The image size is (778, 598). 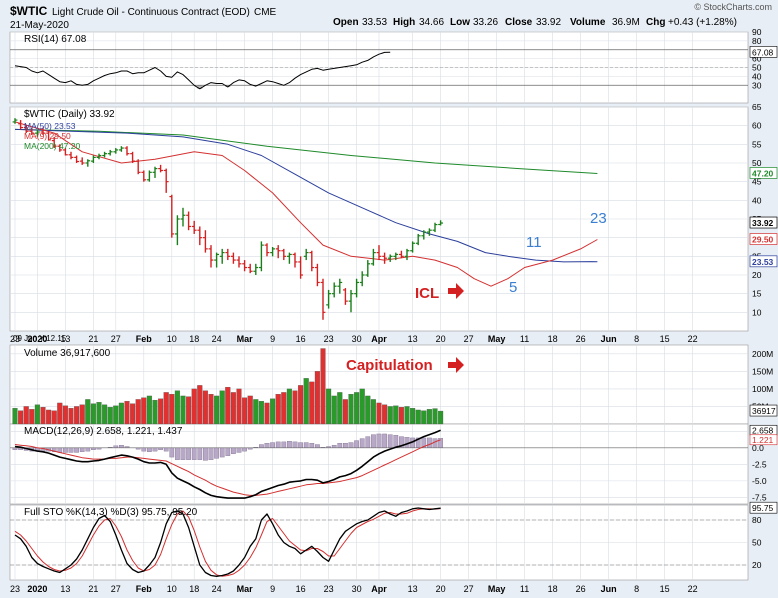 I want to click on sto-k-line, so click(x=227, y=542).